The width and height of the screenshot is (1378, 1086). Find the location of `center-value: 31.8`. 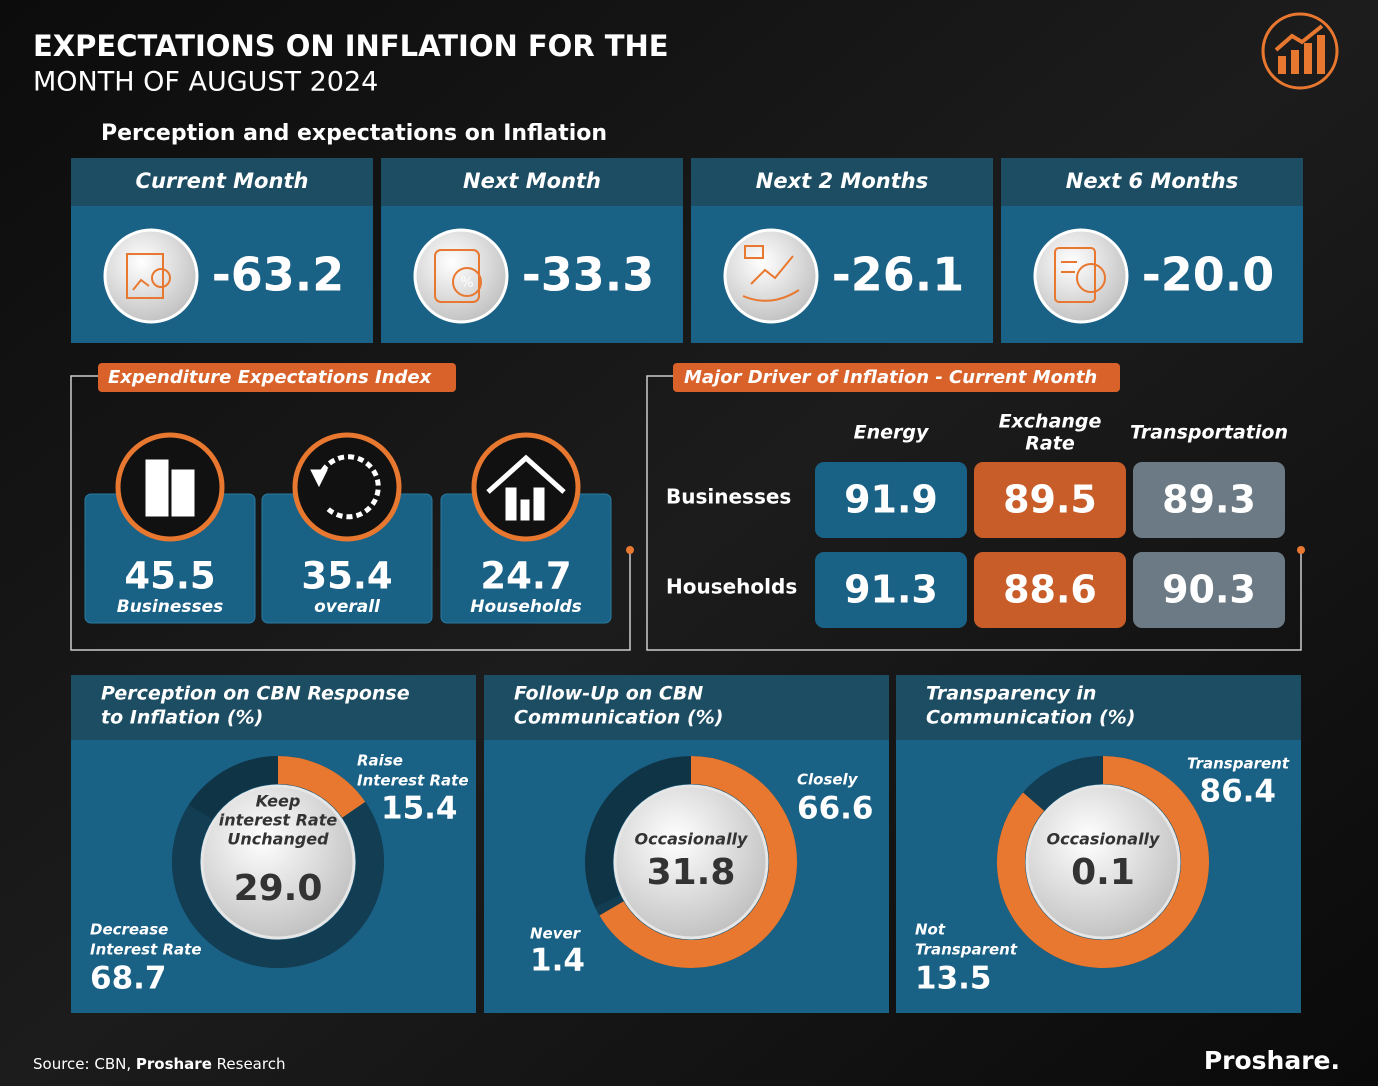

center-value: 31.8 is located at coordinates (691, 872).